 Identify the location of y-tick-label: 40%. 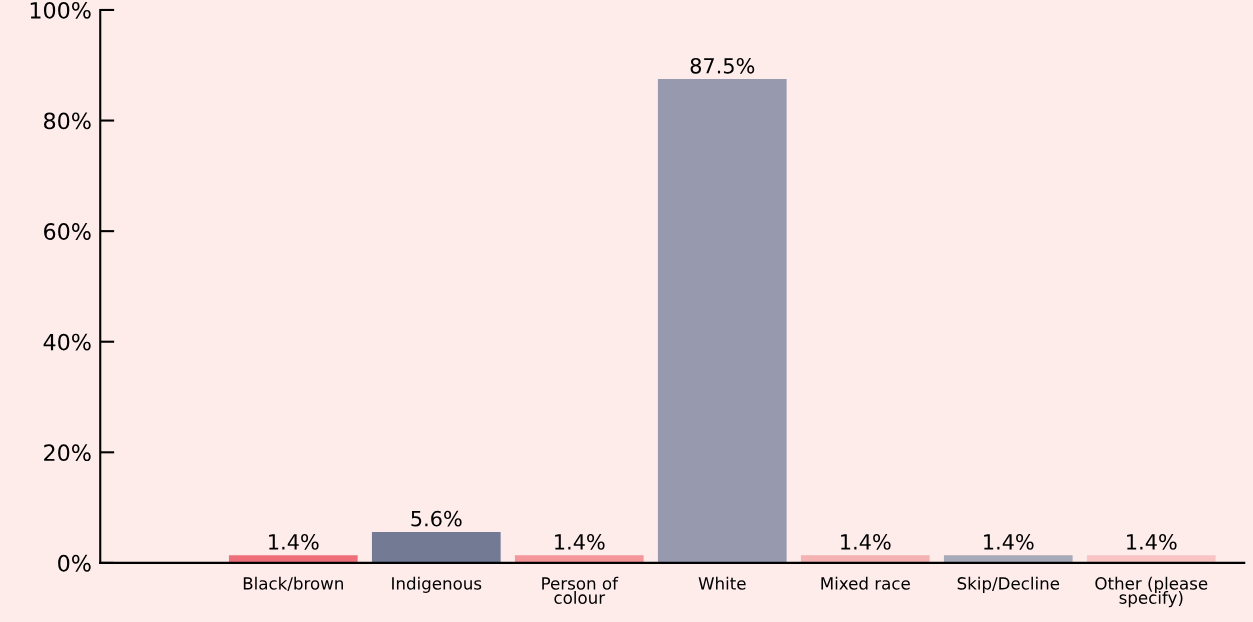
(67, 342).